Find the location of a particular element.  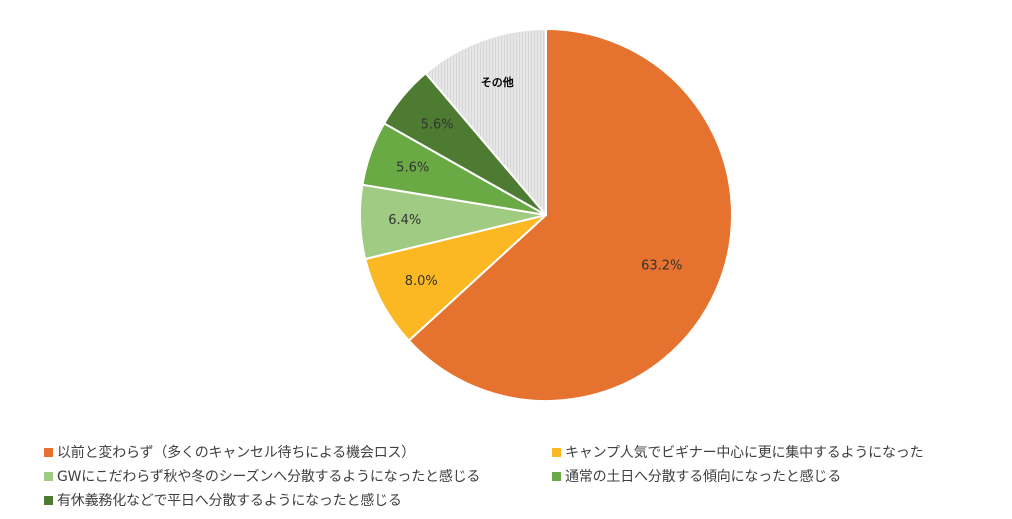

legend-item: 通常の土日へ分散する傾向になったと感じる is located at coordinates (696, 476).